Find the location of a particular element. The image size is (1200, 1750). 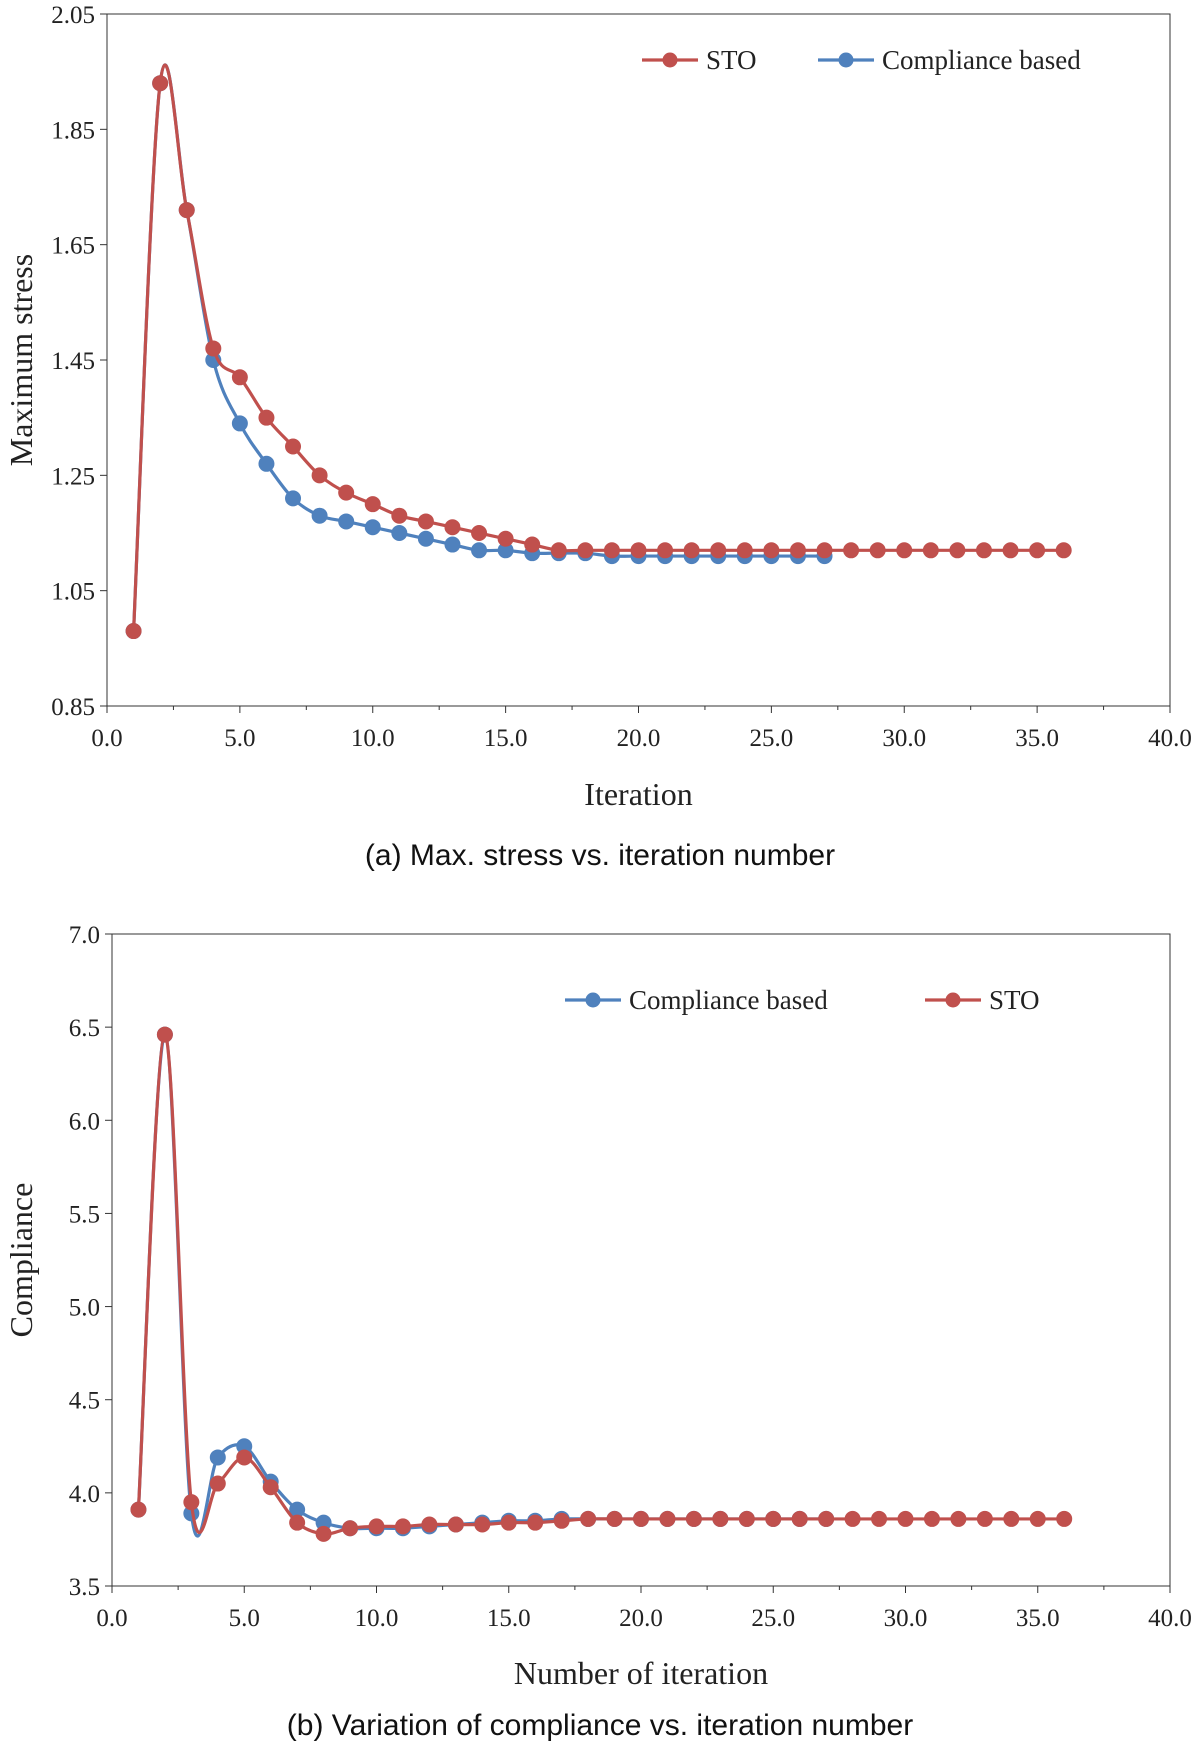

x-tick-label: 30.0 is located at coordinates (904, 738).